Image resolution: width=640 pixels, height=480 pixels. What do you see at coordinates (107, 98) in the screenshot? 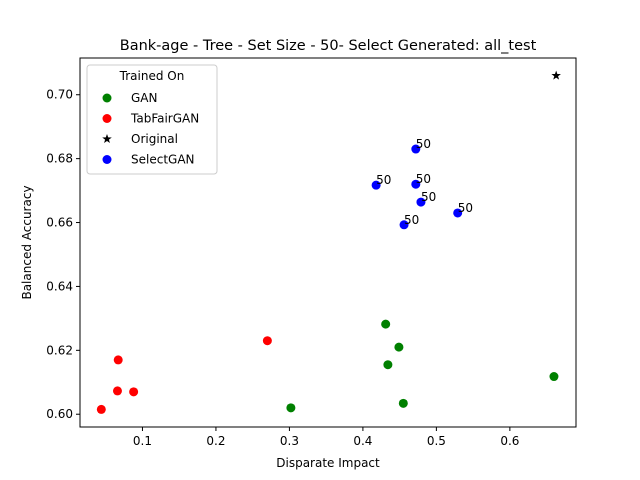
I see `legend-marker-gan` at bounding box center [107, 98].